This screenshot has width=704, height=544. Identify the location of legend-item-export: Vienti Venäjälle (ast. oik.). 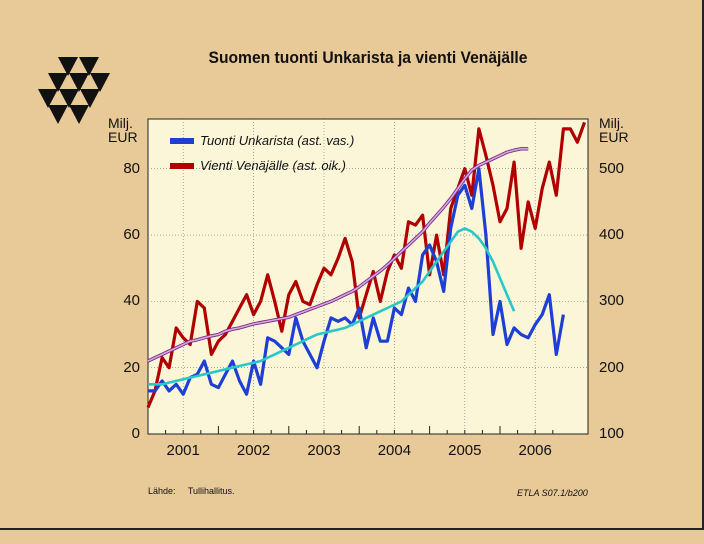
(273, 165).